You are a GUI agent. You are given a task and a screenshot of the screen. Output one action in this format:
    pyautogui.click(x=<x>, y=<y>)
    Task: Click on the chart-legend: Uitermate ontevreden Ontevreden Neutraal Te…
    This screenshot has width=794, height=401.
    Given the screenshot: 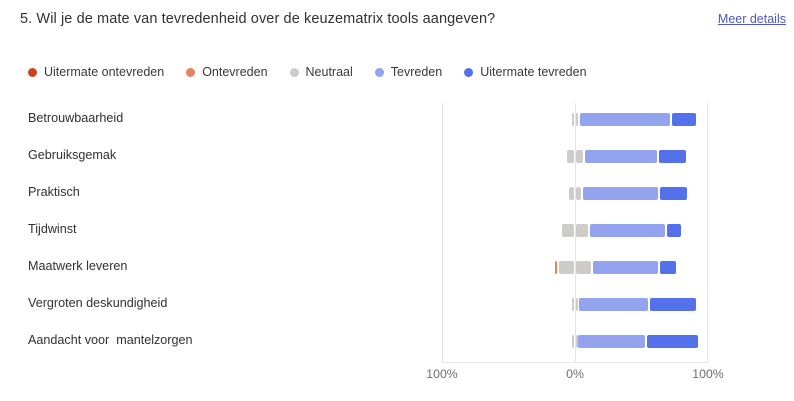 What is the action you would take?
    pyautogui.click(x=307, y=72)
    